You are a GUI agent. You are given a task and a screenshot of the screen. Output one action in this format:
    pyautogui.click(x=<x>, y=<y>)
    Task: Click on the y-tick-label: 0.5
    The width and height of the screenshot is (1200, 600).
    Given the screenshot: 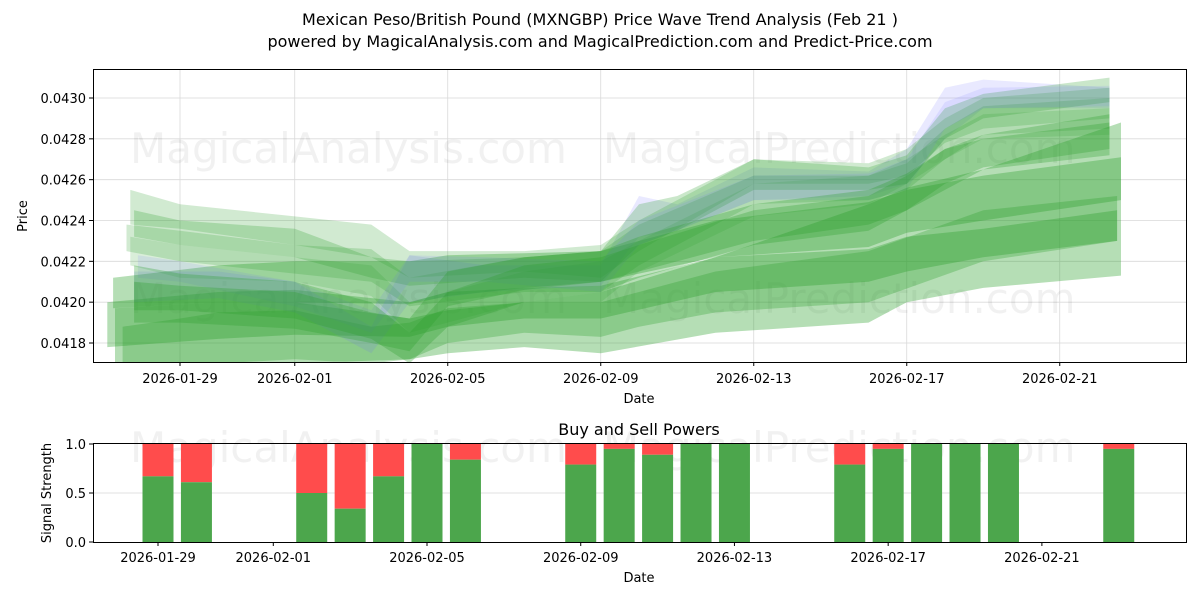 What is the action you would take?
    pyautogui.click(x=75, y=494)
    